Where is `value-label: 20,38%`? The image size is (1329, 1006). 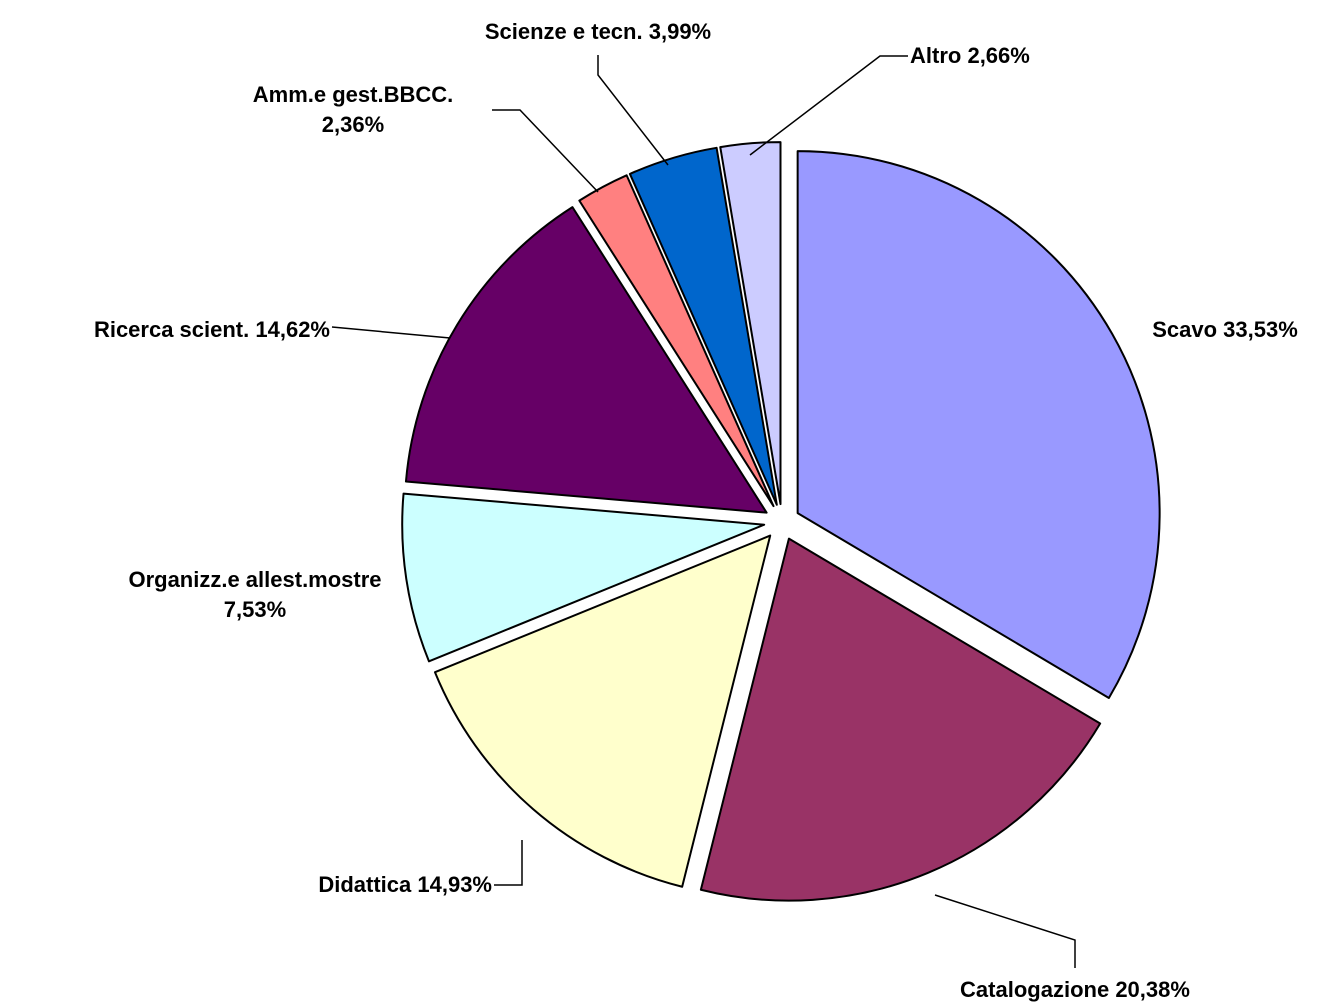
value-label: 20,38% is located at coordinates (1152, 989).